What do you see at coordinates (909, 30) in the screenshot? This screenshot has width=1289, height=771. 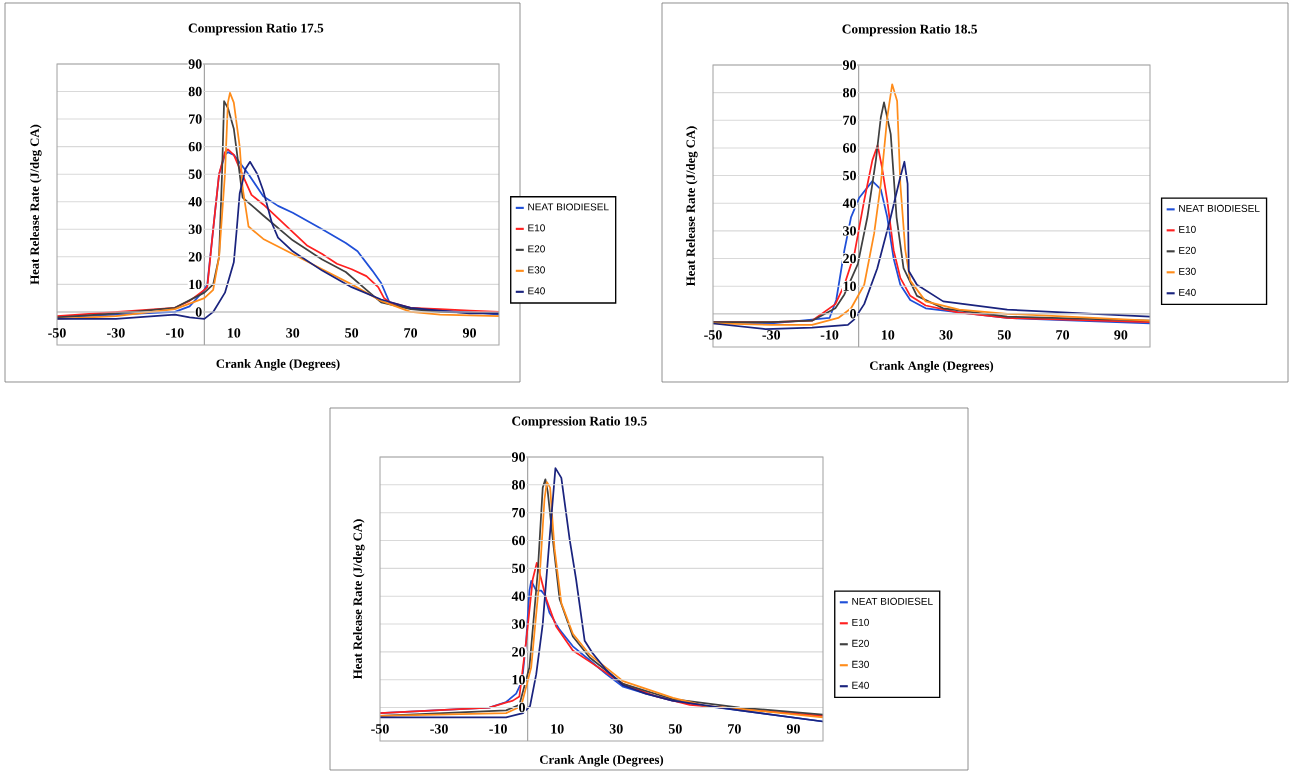 I see `chart-title: Compression Ratio 18.5` at bounding box center [909, 30].